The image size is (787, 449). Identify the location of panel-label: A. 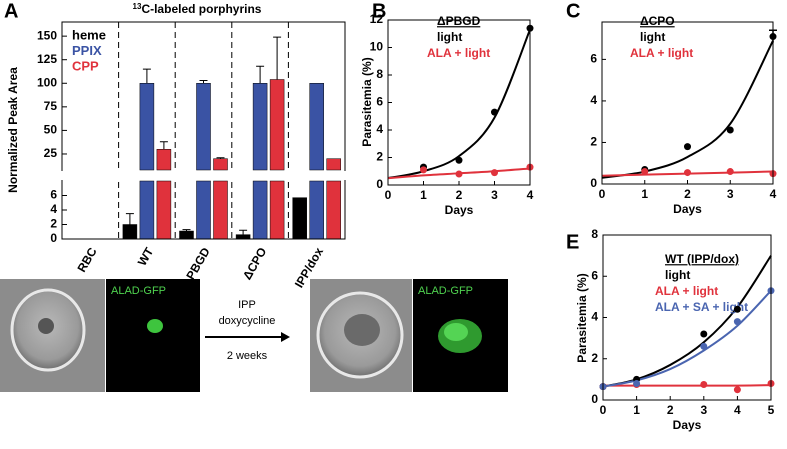
(11, 11).